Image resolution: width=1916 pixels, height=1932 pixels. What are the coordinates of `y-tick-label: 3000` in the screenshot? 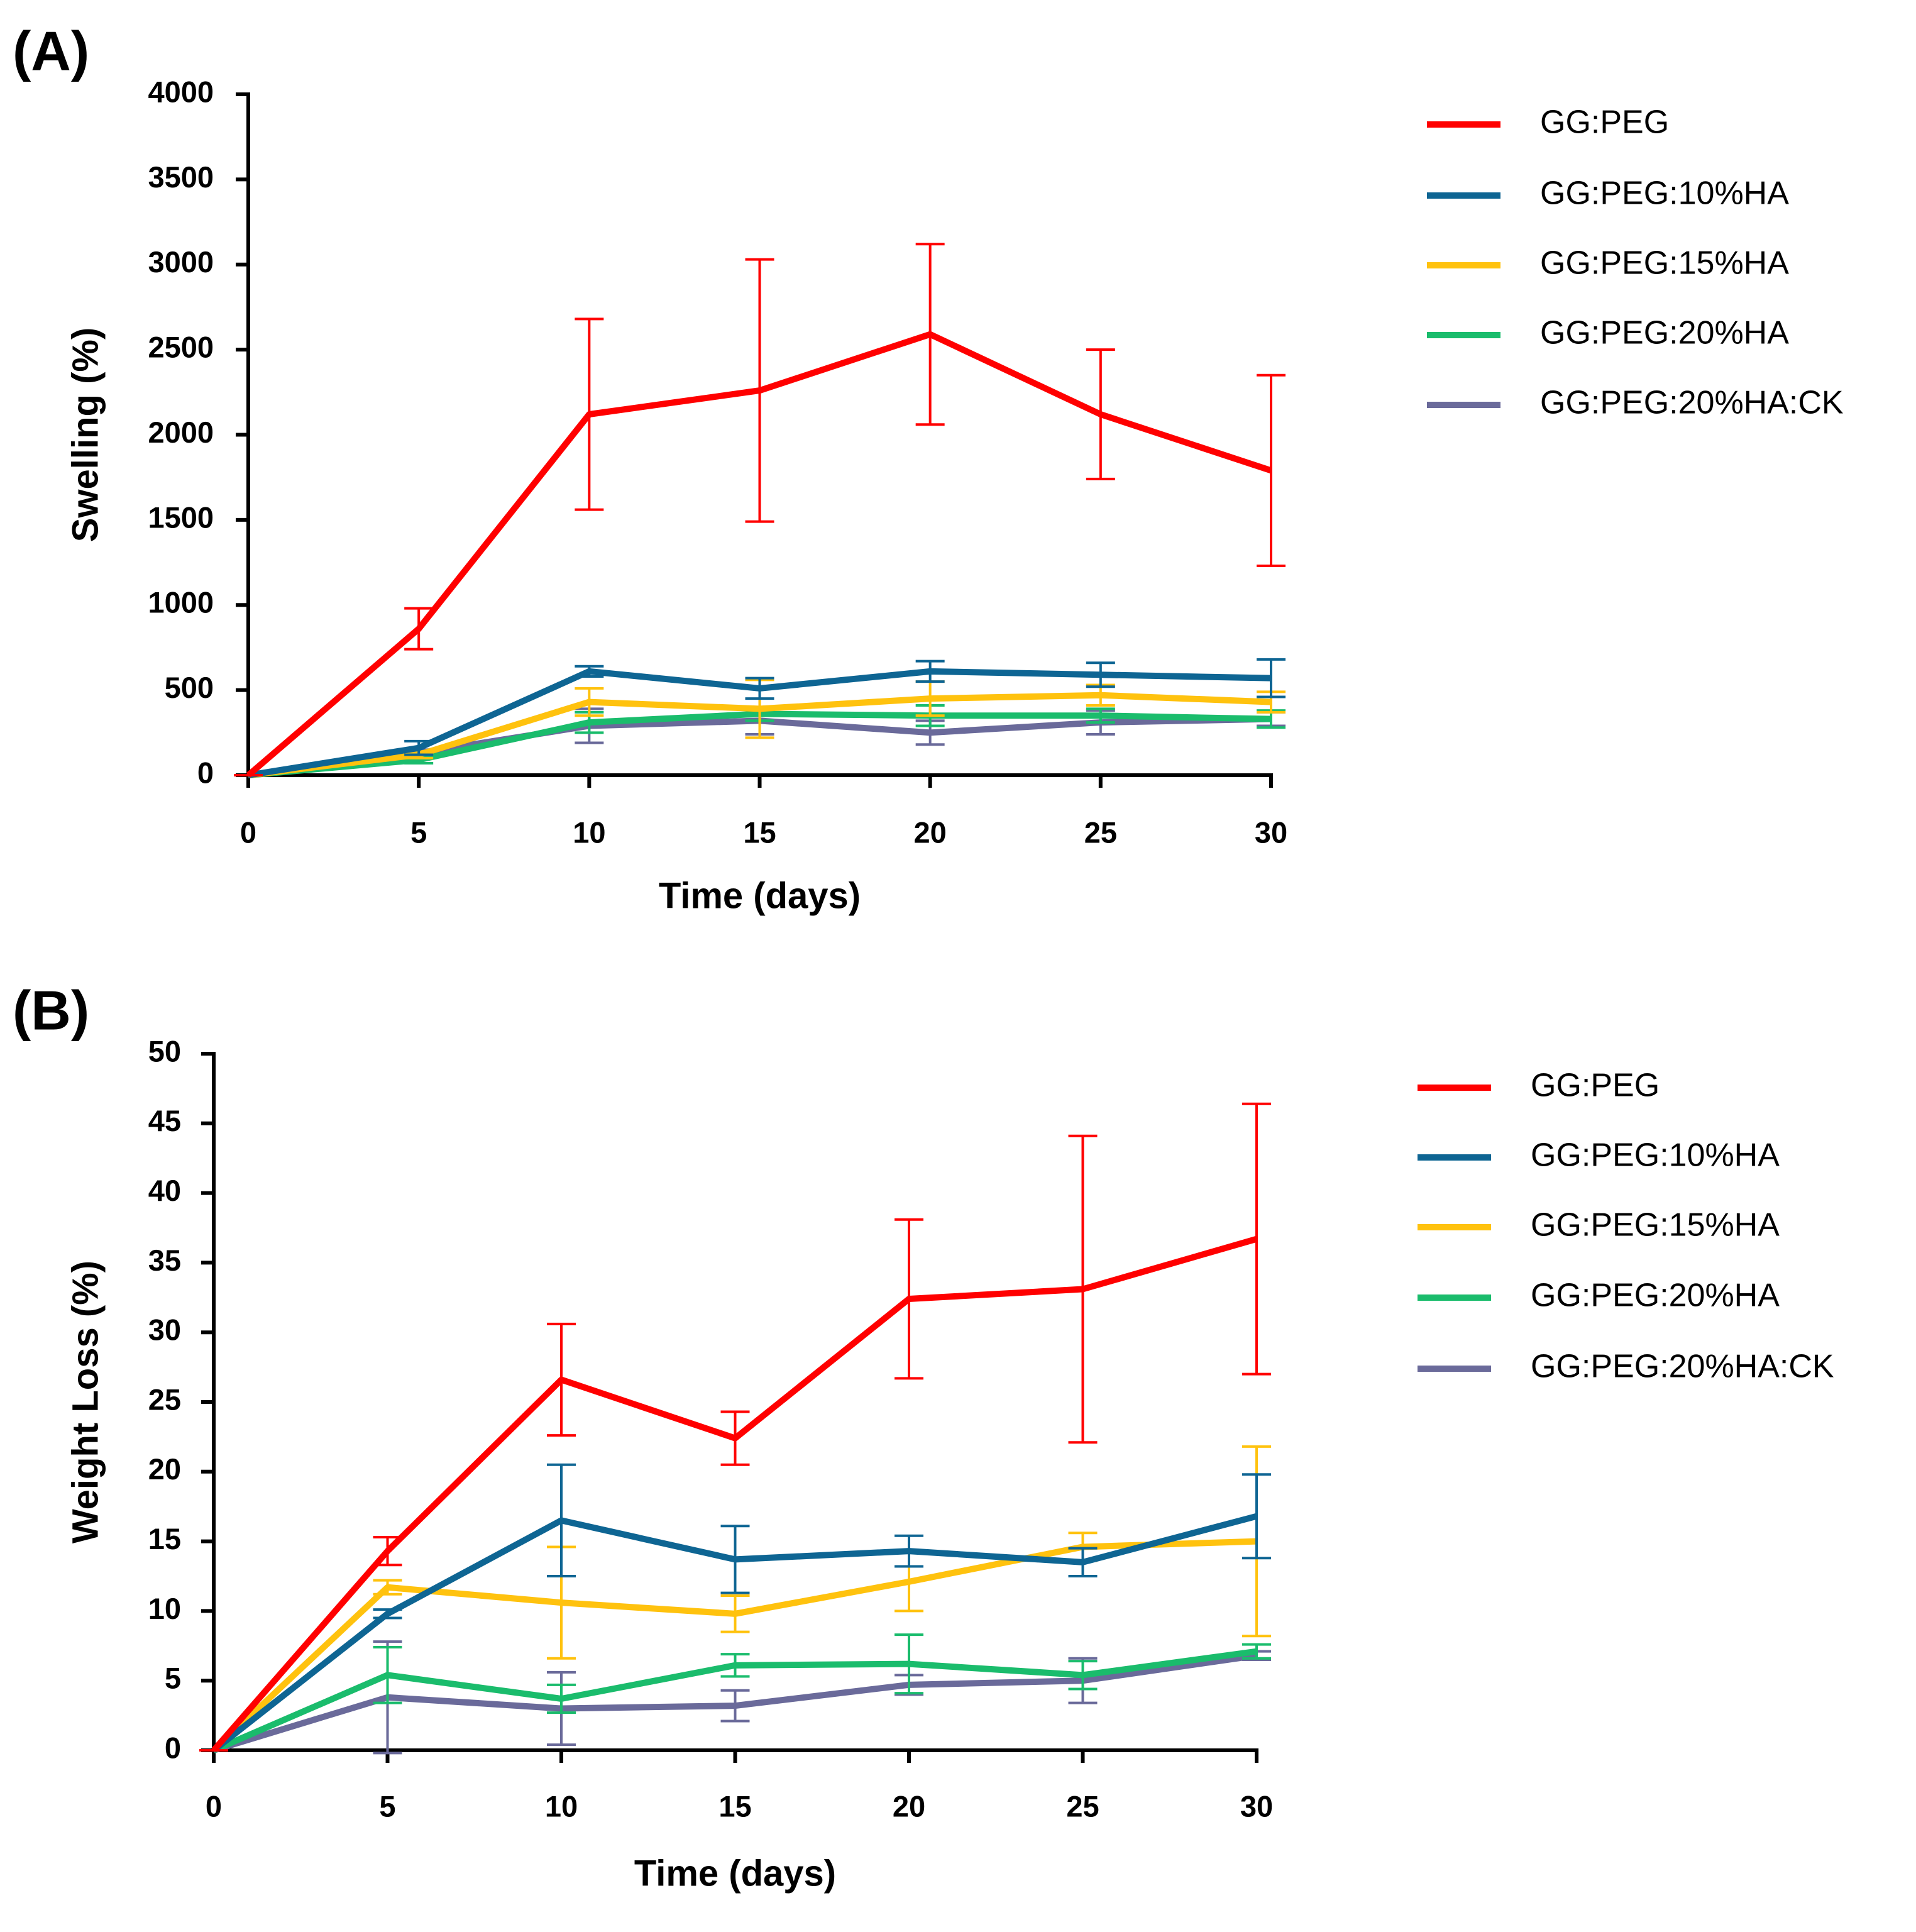 It's located at (181, 262).